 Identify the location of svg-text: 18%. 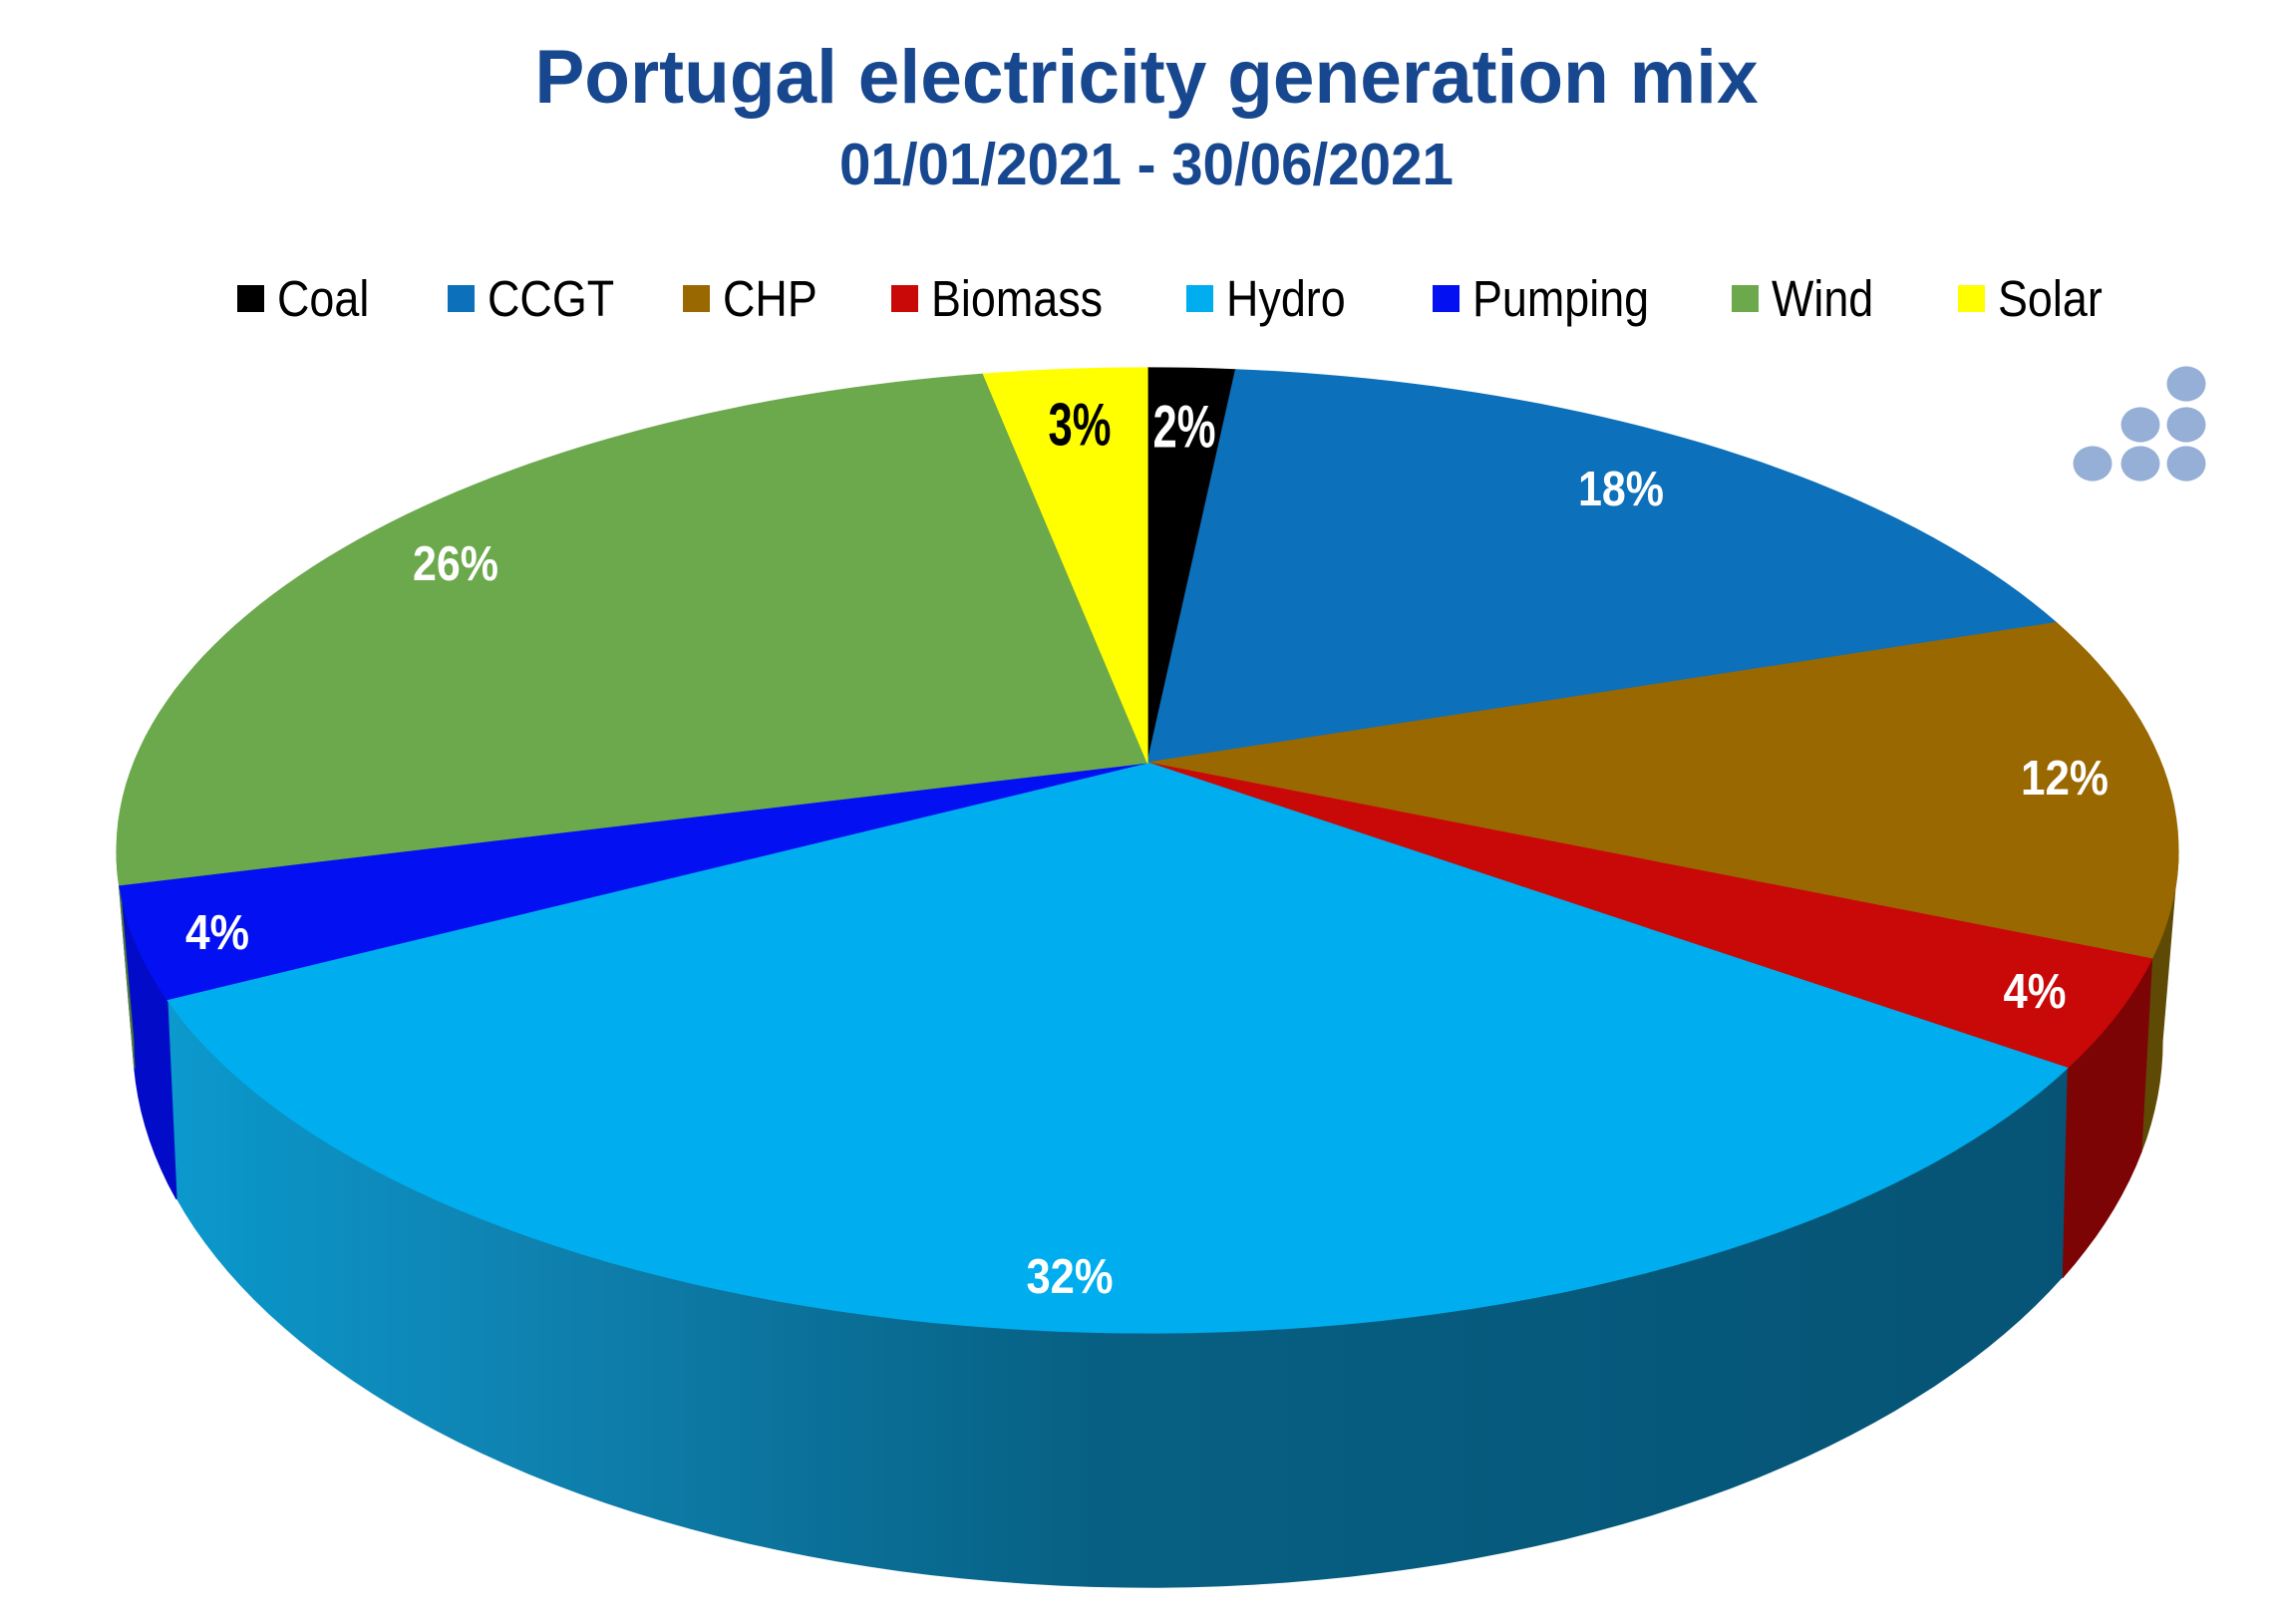
(1621, 490).